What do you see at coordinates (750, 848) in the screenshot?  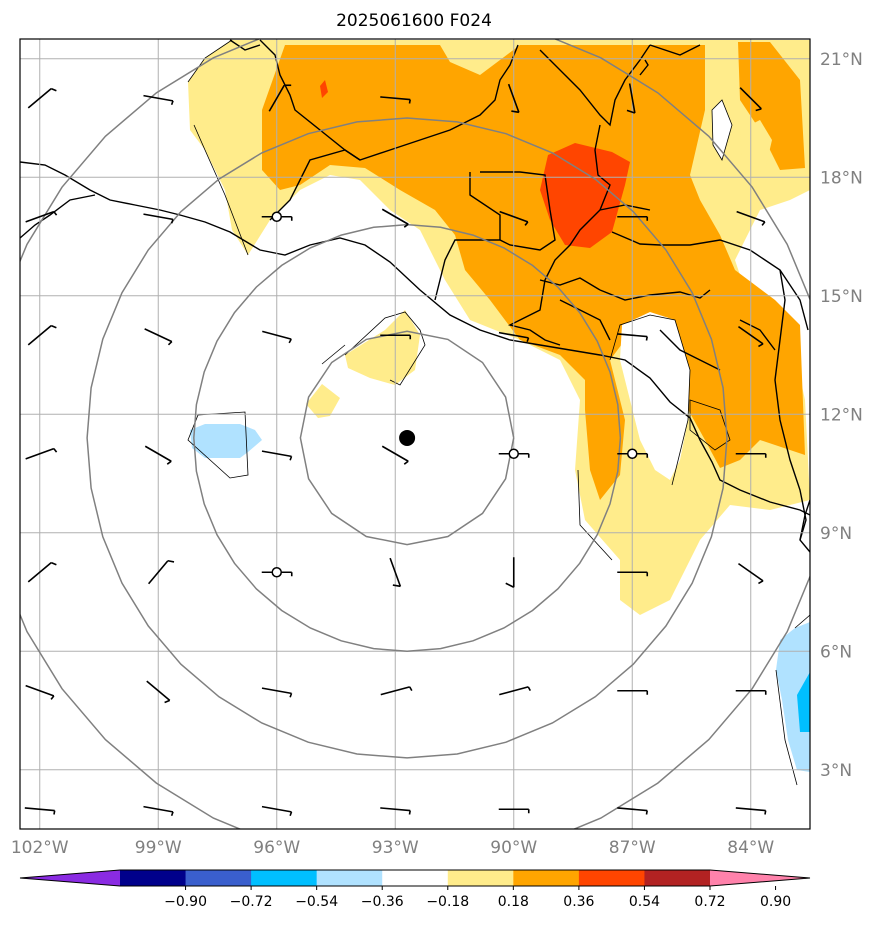 I see `lon-tick-label: 84°W` at bounding box center [750, 848].